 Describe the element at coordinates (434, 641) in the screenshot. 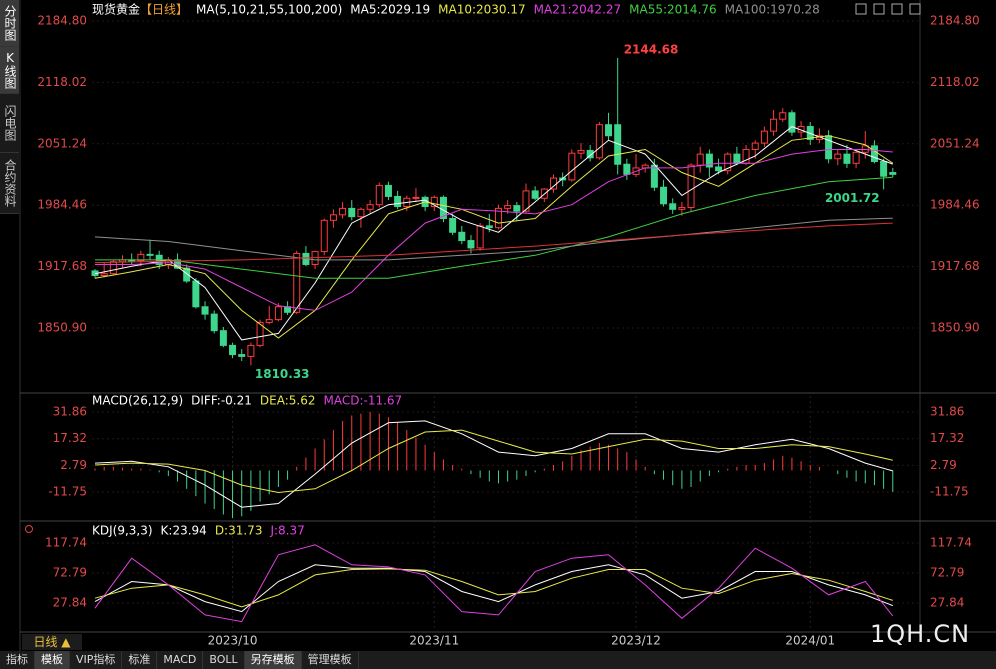

I see `x-tick-label: 2023/11` at that location.